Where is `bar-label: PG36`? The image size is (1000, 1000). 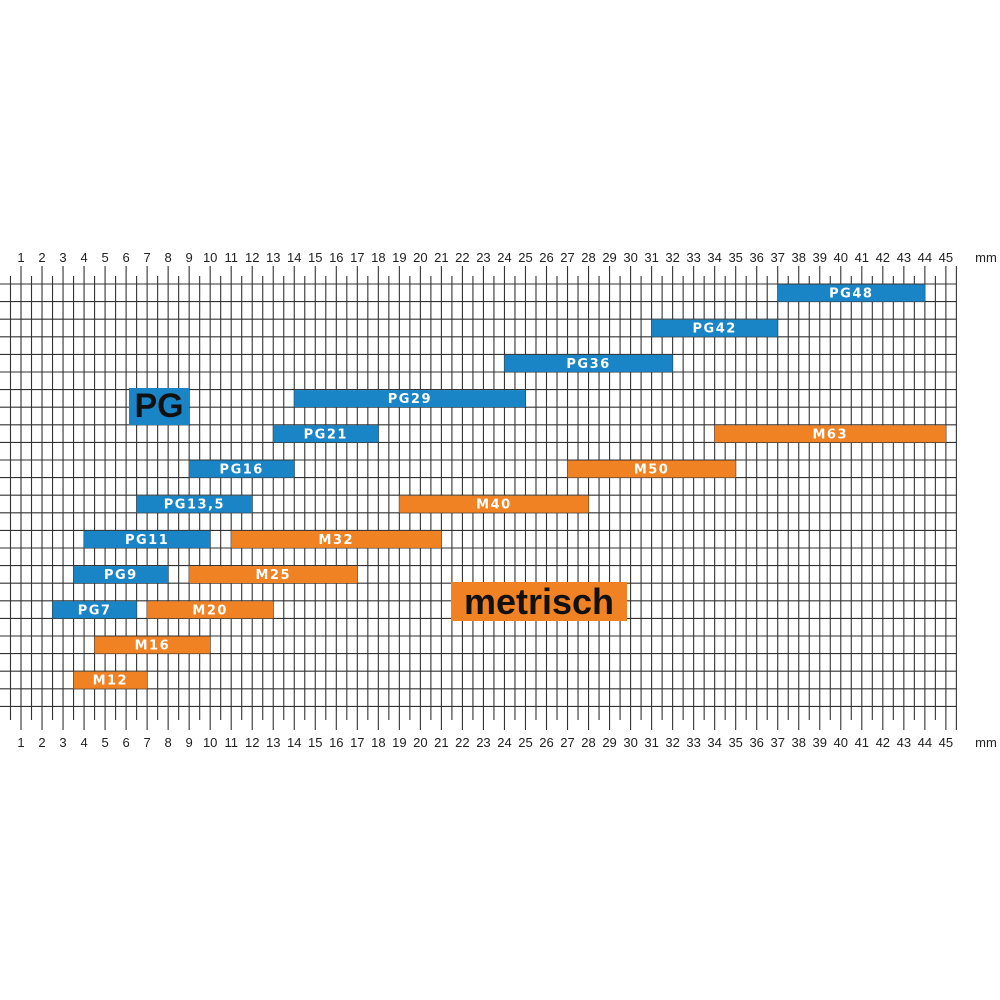
bar-label: PG36 is located at coordinates (588, 364).